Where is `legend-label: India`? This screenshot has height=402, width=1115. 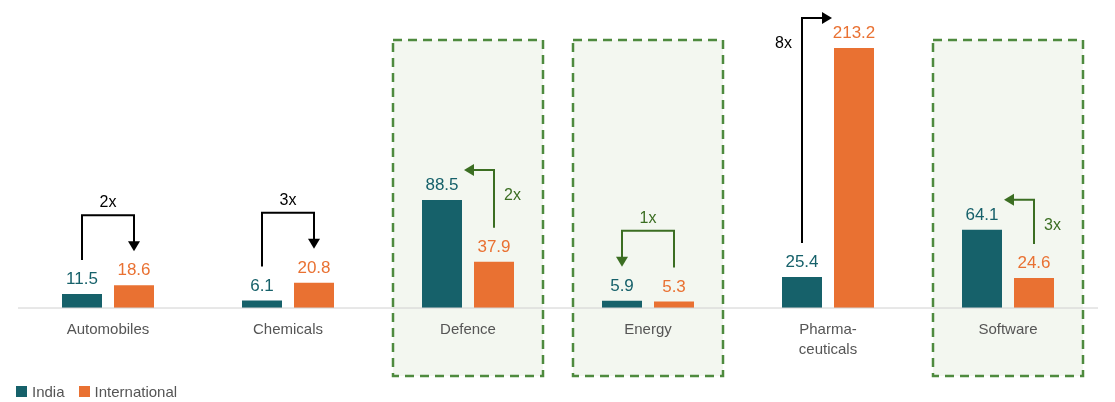
legend-label: India is located at coordinates (48, 391).